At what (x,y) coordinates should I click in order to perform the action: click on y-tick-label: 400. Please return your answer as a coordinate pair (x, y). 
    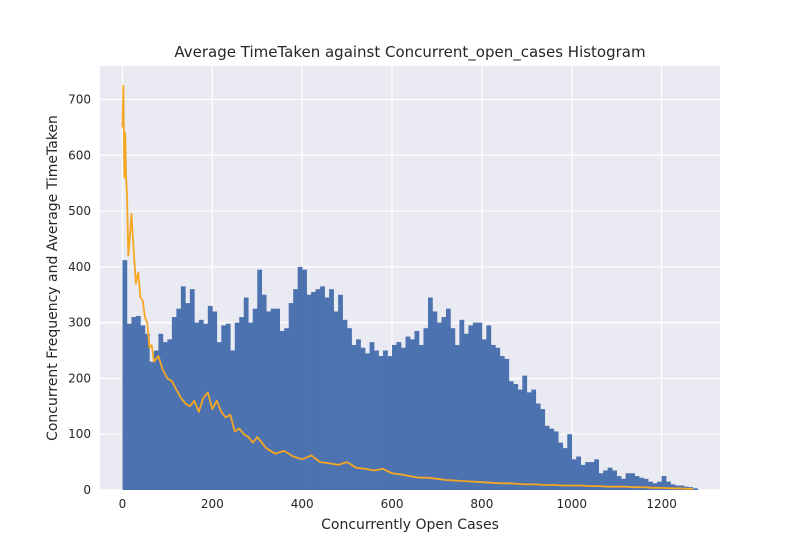
    Looking at the image, I should click on (79, 267).